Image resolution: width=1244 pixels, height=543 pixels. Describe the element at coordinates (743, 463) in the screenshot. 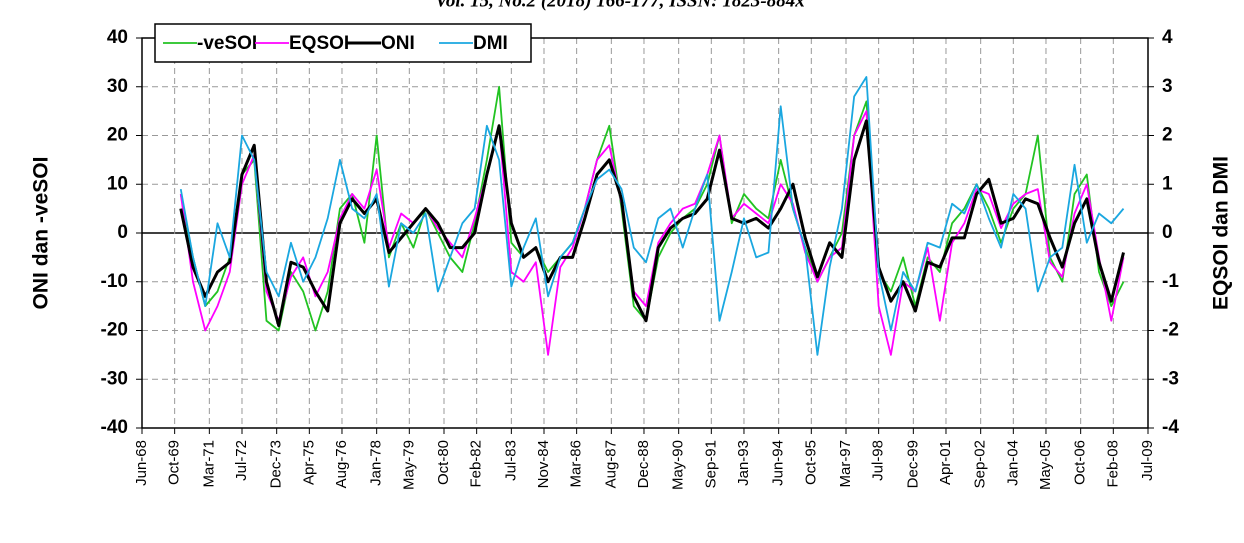

I see `x-tick-label: Jan-93` at that location.